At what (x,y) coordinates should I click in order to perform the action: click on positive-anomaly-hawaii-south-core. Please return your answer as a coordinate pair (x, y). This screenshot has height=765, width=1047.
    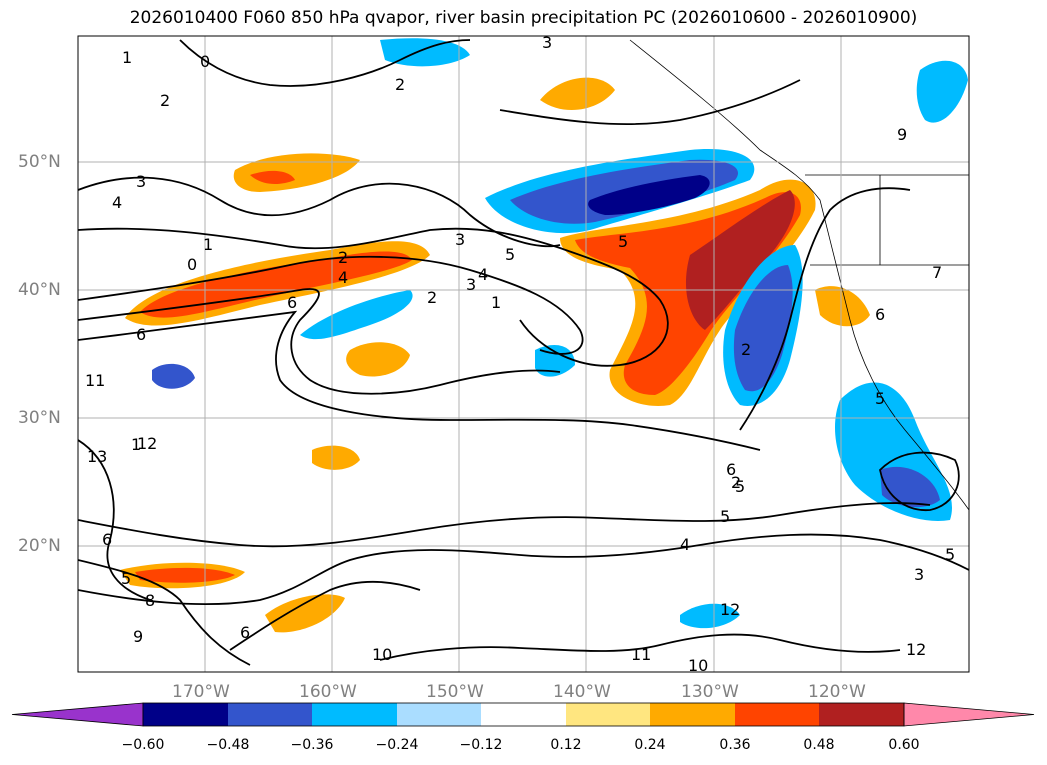
    Looking at the image, I should click on (185, 575).